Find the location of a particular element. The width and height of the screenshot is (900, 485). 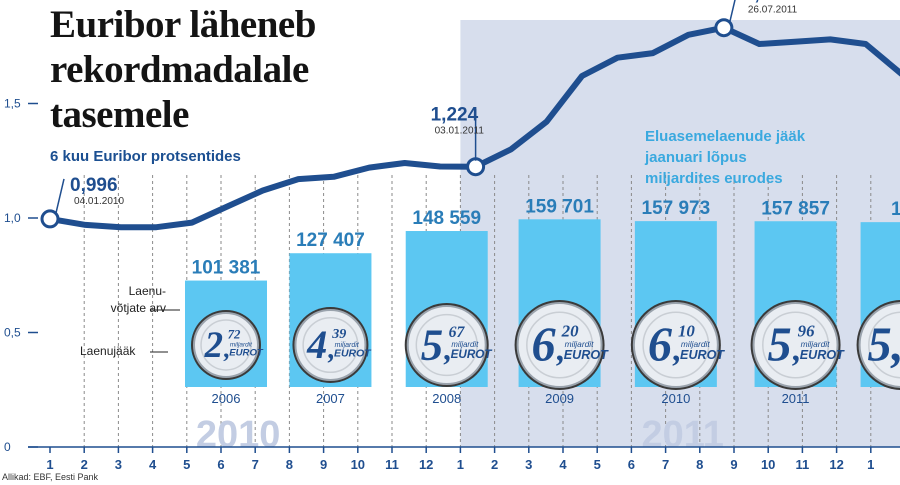

bar-category-label: 2010 is located at coordinates (675, 398).